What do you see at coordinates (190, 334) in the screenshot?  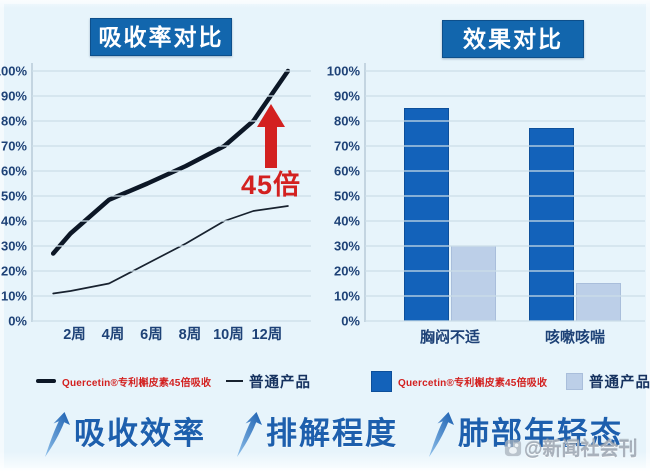 I see `svg-text: 8周` at bounding box center [190, 334].